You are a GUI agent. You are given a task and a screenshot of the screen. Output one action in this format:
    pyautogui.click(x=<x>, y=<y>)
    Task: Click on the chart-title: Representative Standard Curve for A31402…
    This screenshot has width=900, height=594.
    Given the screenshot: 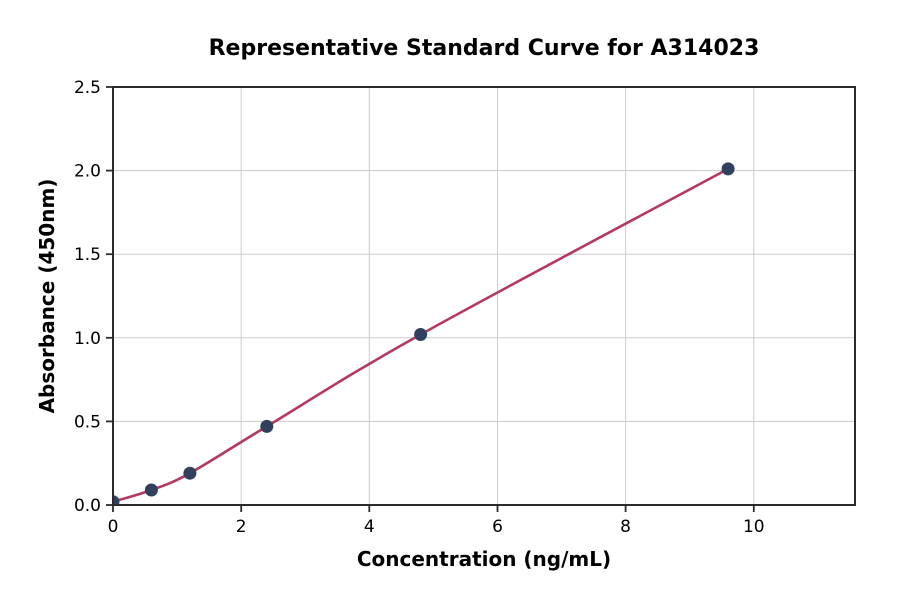 What is the action you would take?
    pyautogui.click(x=484, y=48)
    